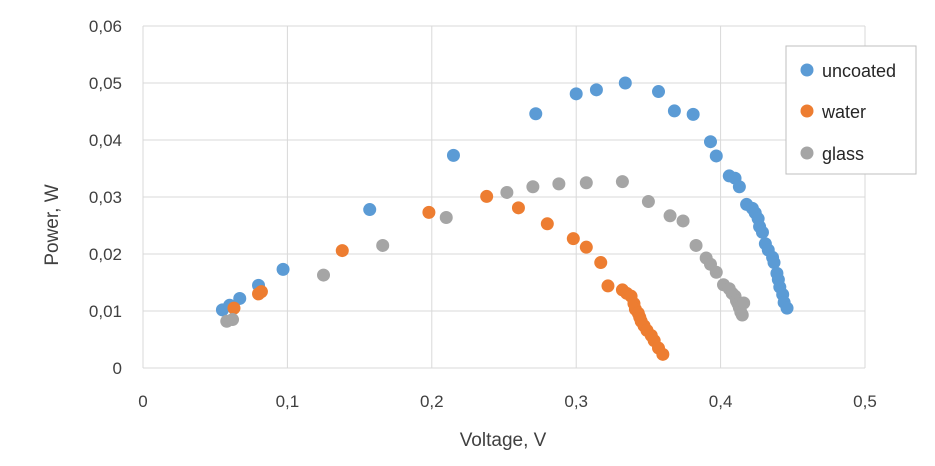  Describe the element at coordinates (142, 401) in the screenshot. I see `x-tick-label: 0` at that location.